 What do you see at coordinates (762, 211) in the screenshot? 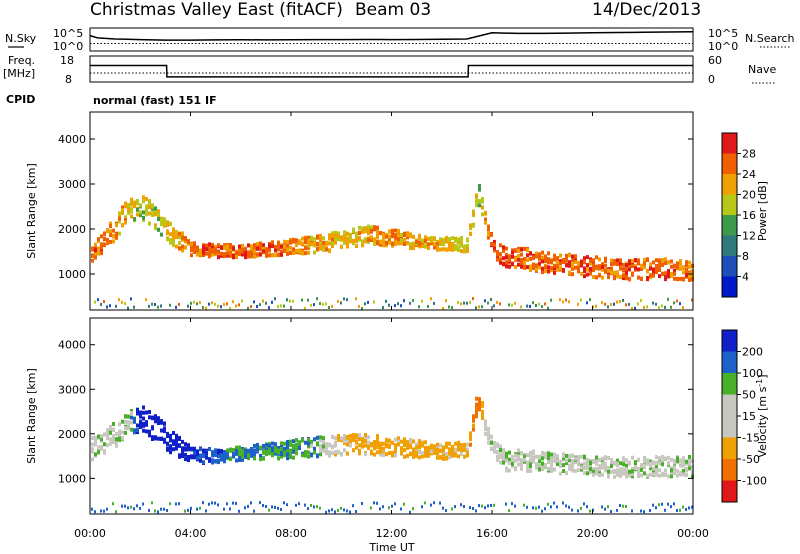
I see `power-colorbar-label: Power [dB]` at bounding box center [762, 211].